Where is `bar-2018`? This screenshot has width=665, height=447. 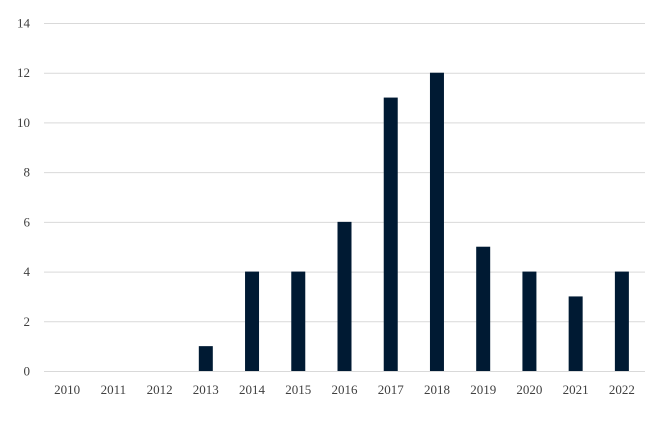 bar-2018 is located at coordinates (436, 221).